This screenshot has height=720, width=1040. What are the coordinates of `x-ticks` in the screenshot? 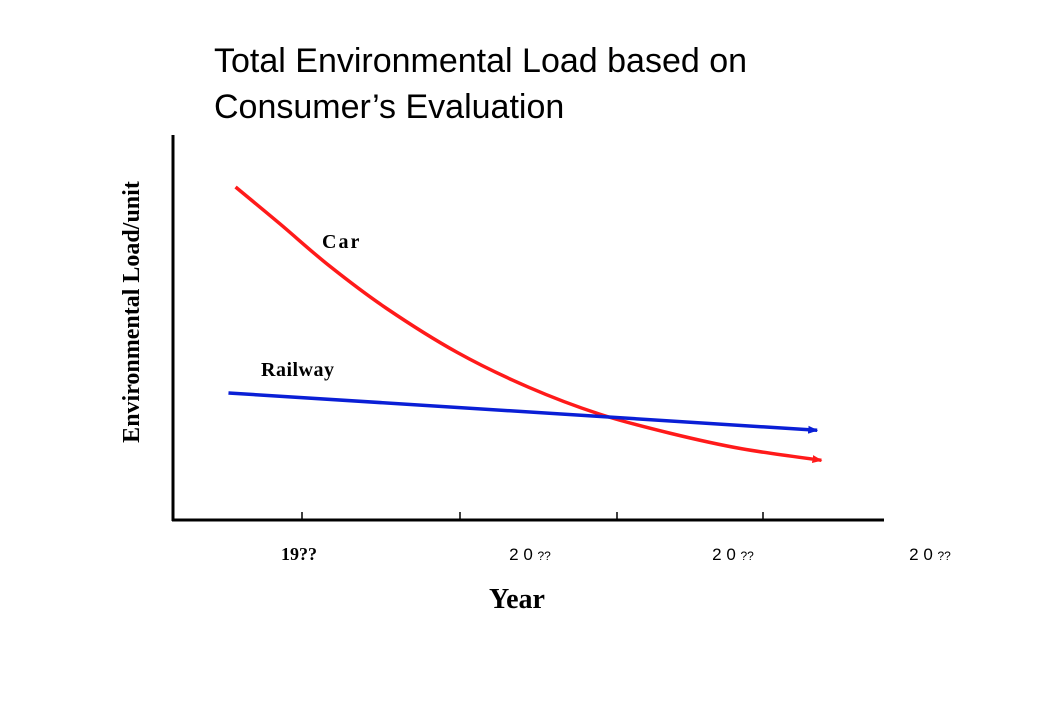 It's located at (532, 516).